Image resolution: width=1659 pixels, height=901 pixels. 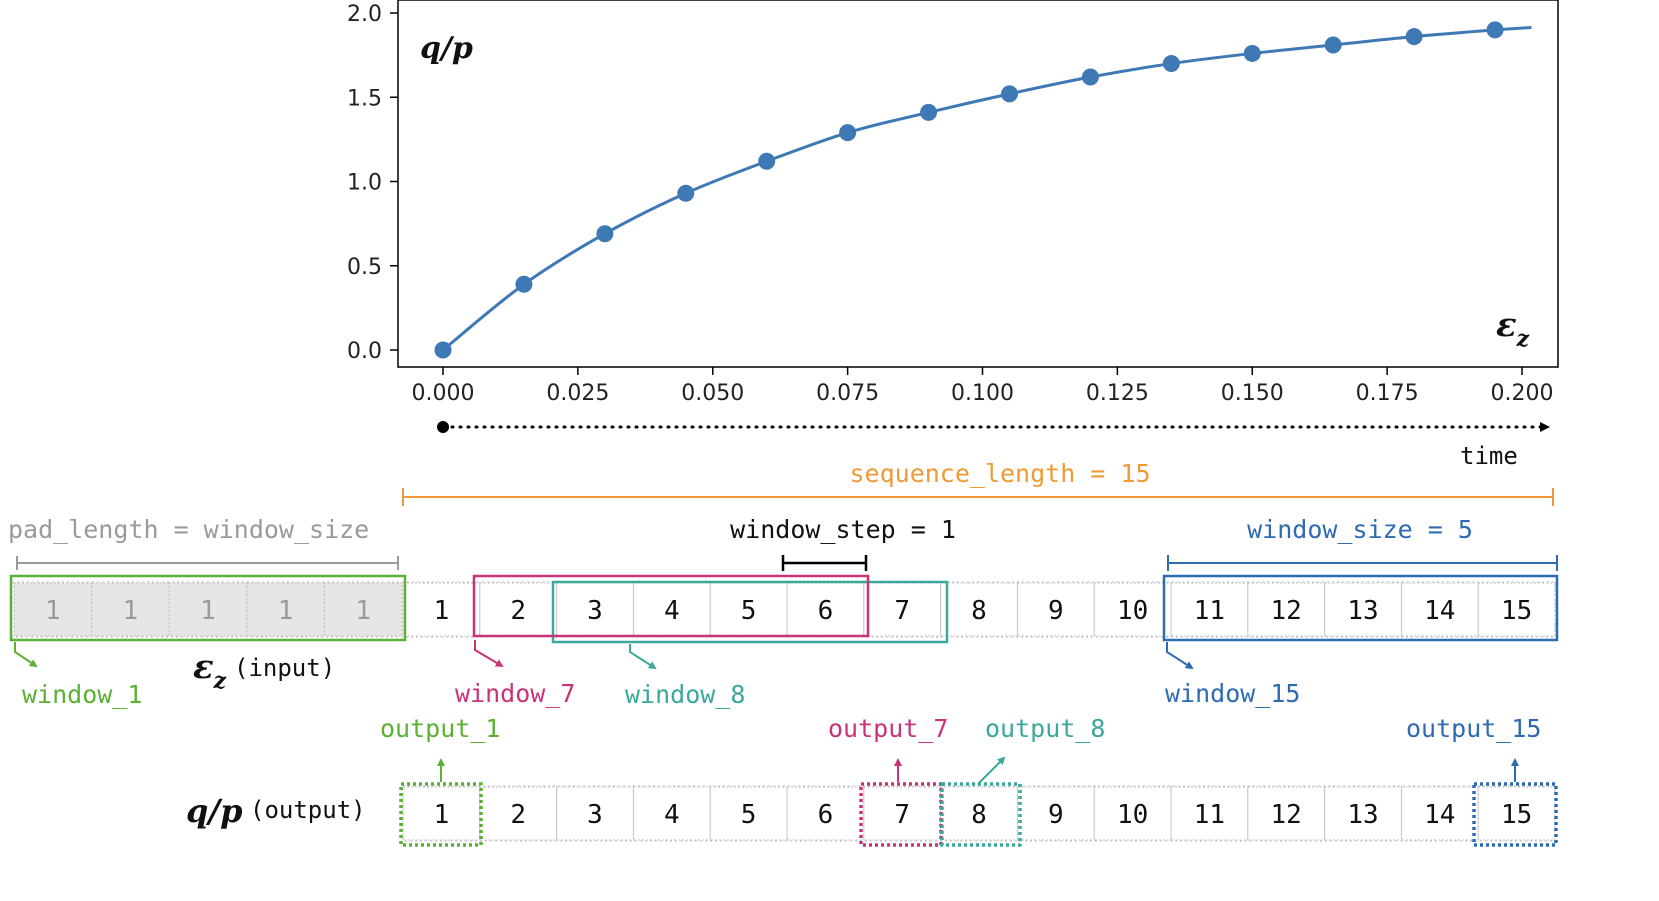 I want to click on x-tick-label: 0.200, so click(x=1522, y=393).